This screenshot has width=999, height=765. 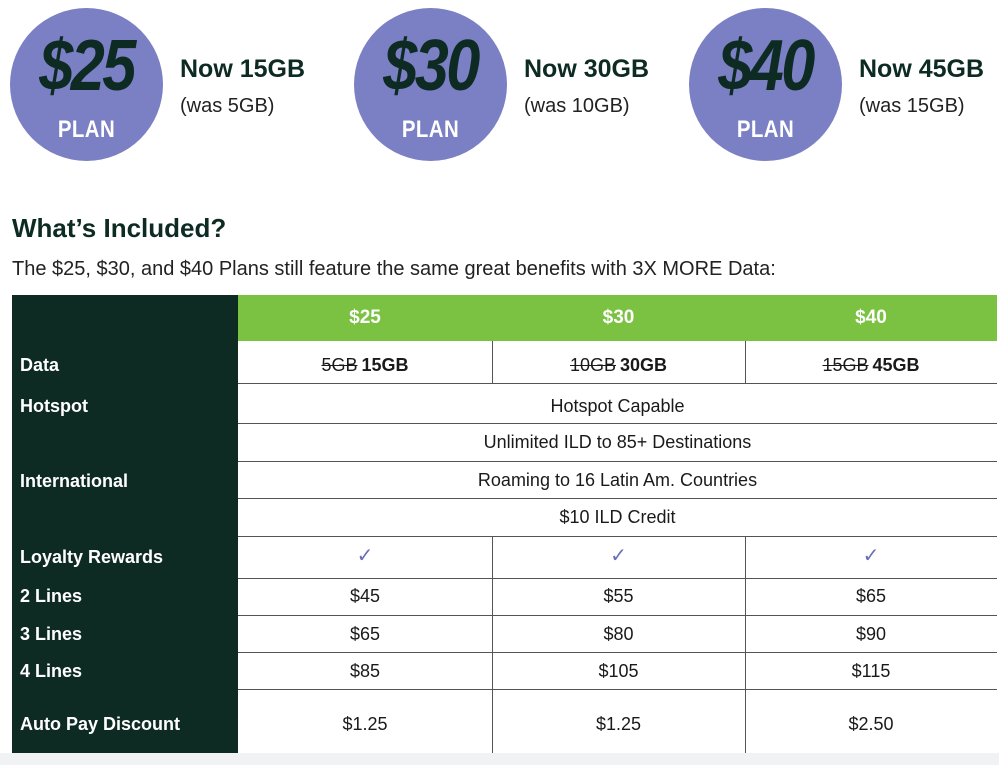 I want to click on price-cell: $85, so click(x=365, y=671).